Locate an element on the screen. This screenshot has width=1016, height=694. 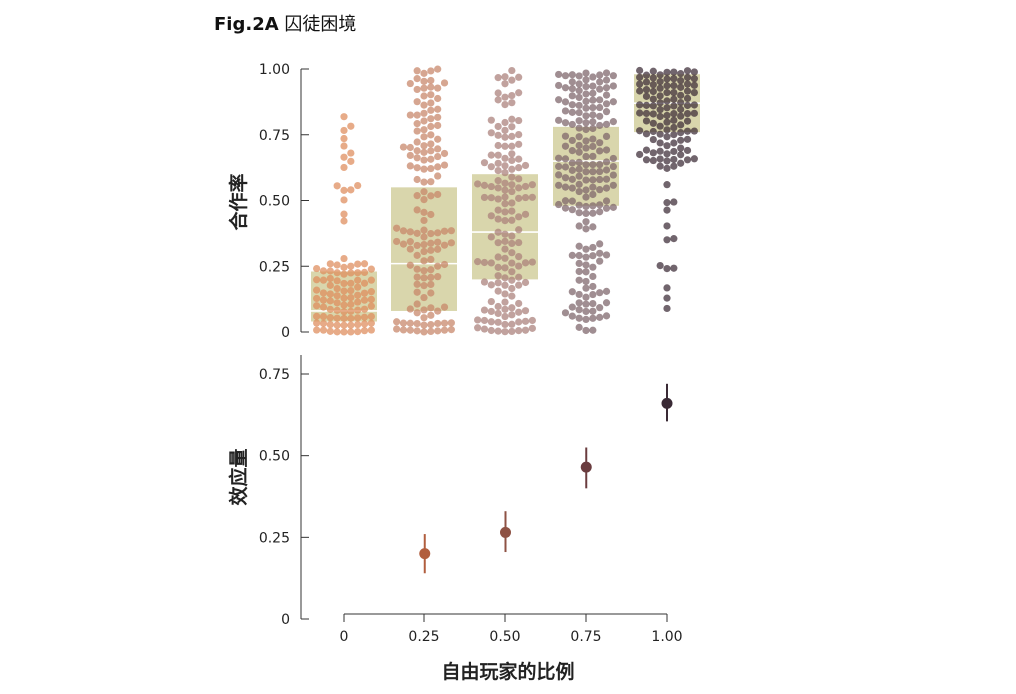
effect-point-0.50 is located at coordinates (505, 532).